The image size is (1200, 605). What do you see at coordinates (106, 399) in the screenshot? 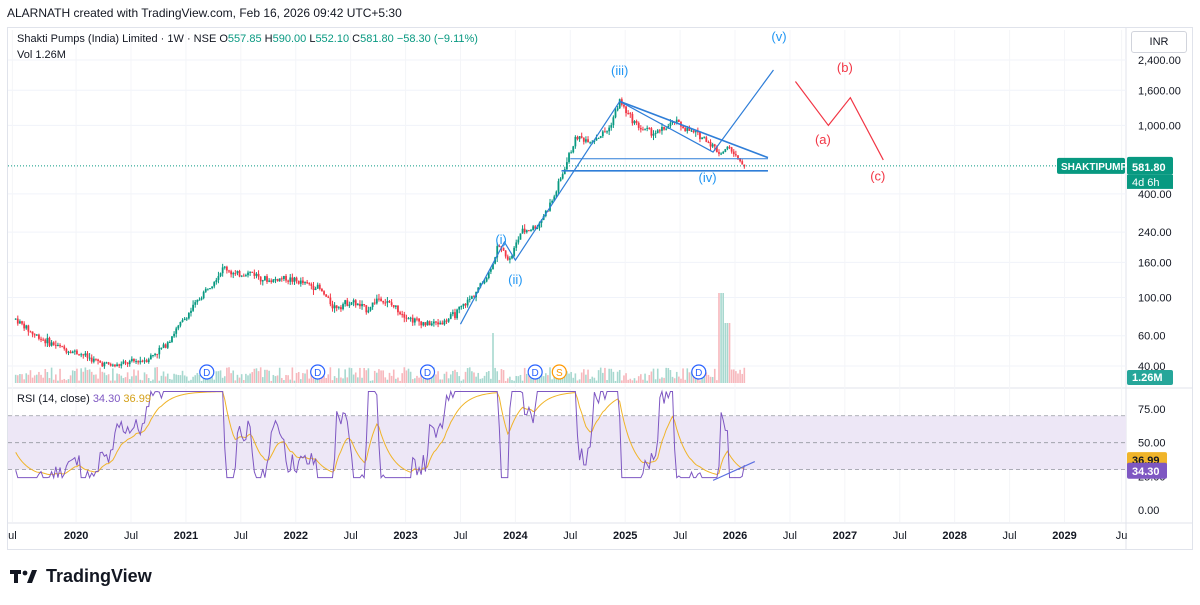
I see `rsi-value: 34.30` at bounding box center [106, 399].